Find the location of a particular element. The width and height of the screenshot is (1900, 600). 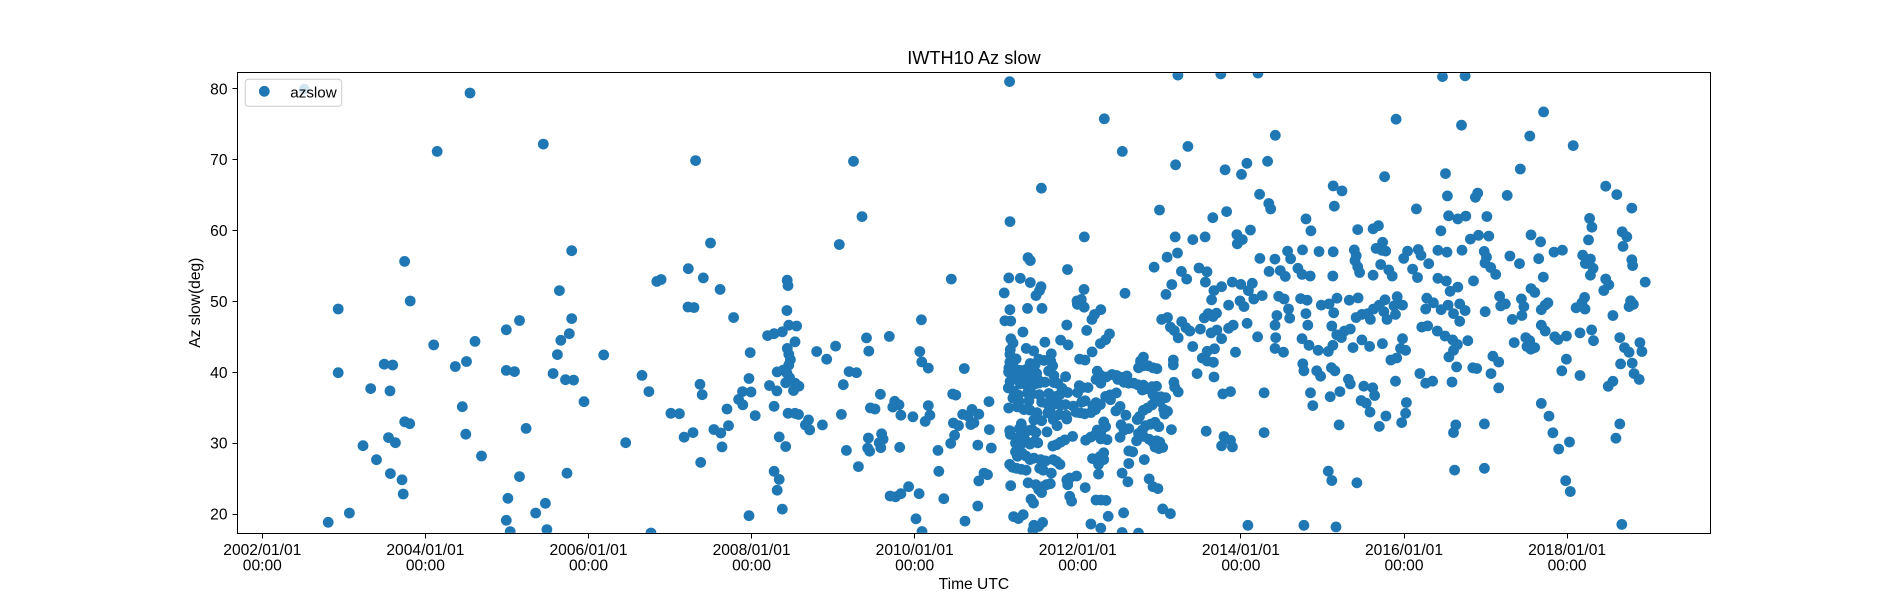

svg-text: 70 is located at coordinates (219, 160).